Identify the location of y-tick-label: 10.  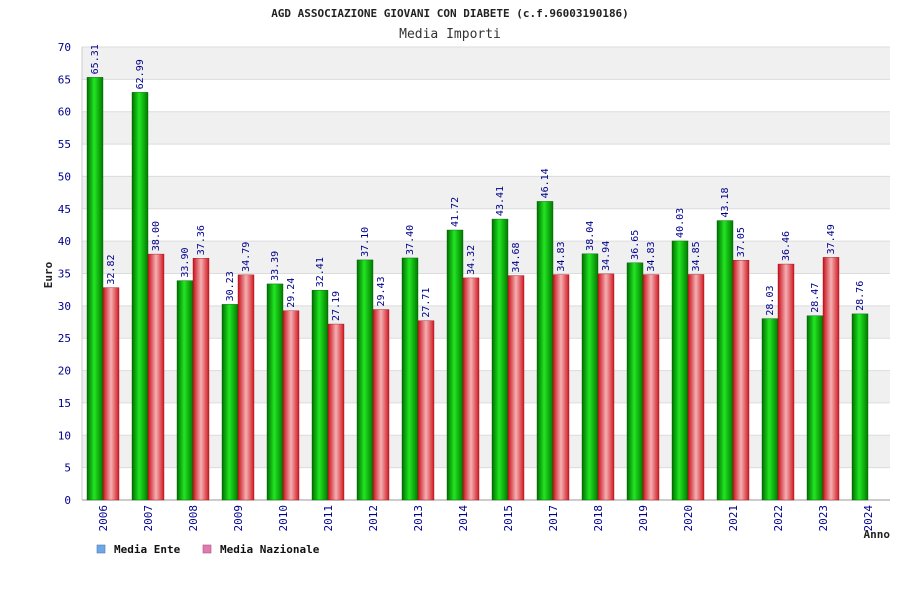
(64, 435).